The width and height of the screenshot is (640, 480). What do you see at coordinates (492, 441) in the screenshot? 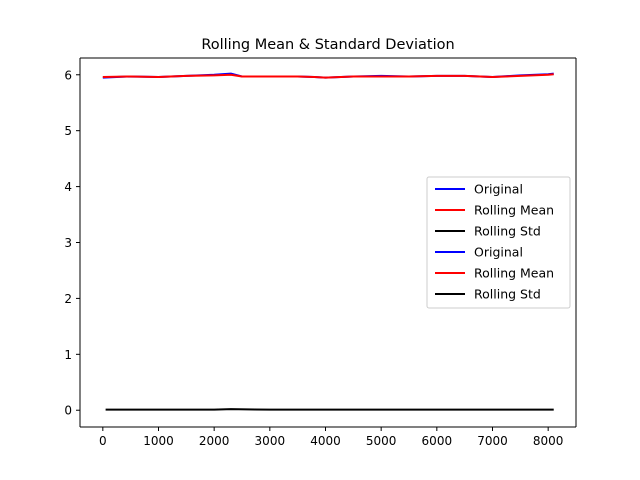
I see `x-tick-label: 7000` at bounding box center [492, 441].